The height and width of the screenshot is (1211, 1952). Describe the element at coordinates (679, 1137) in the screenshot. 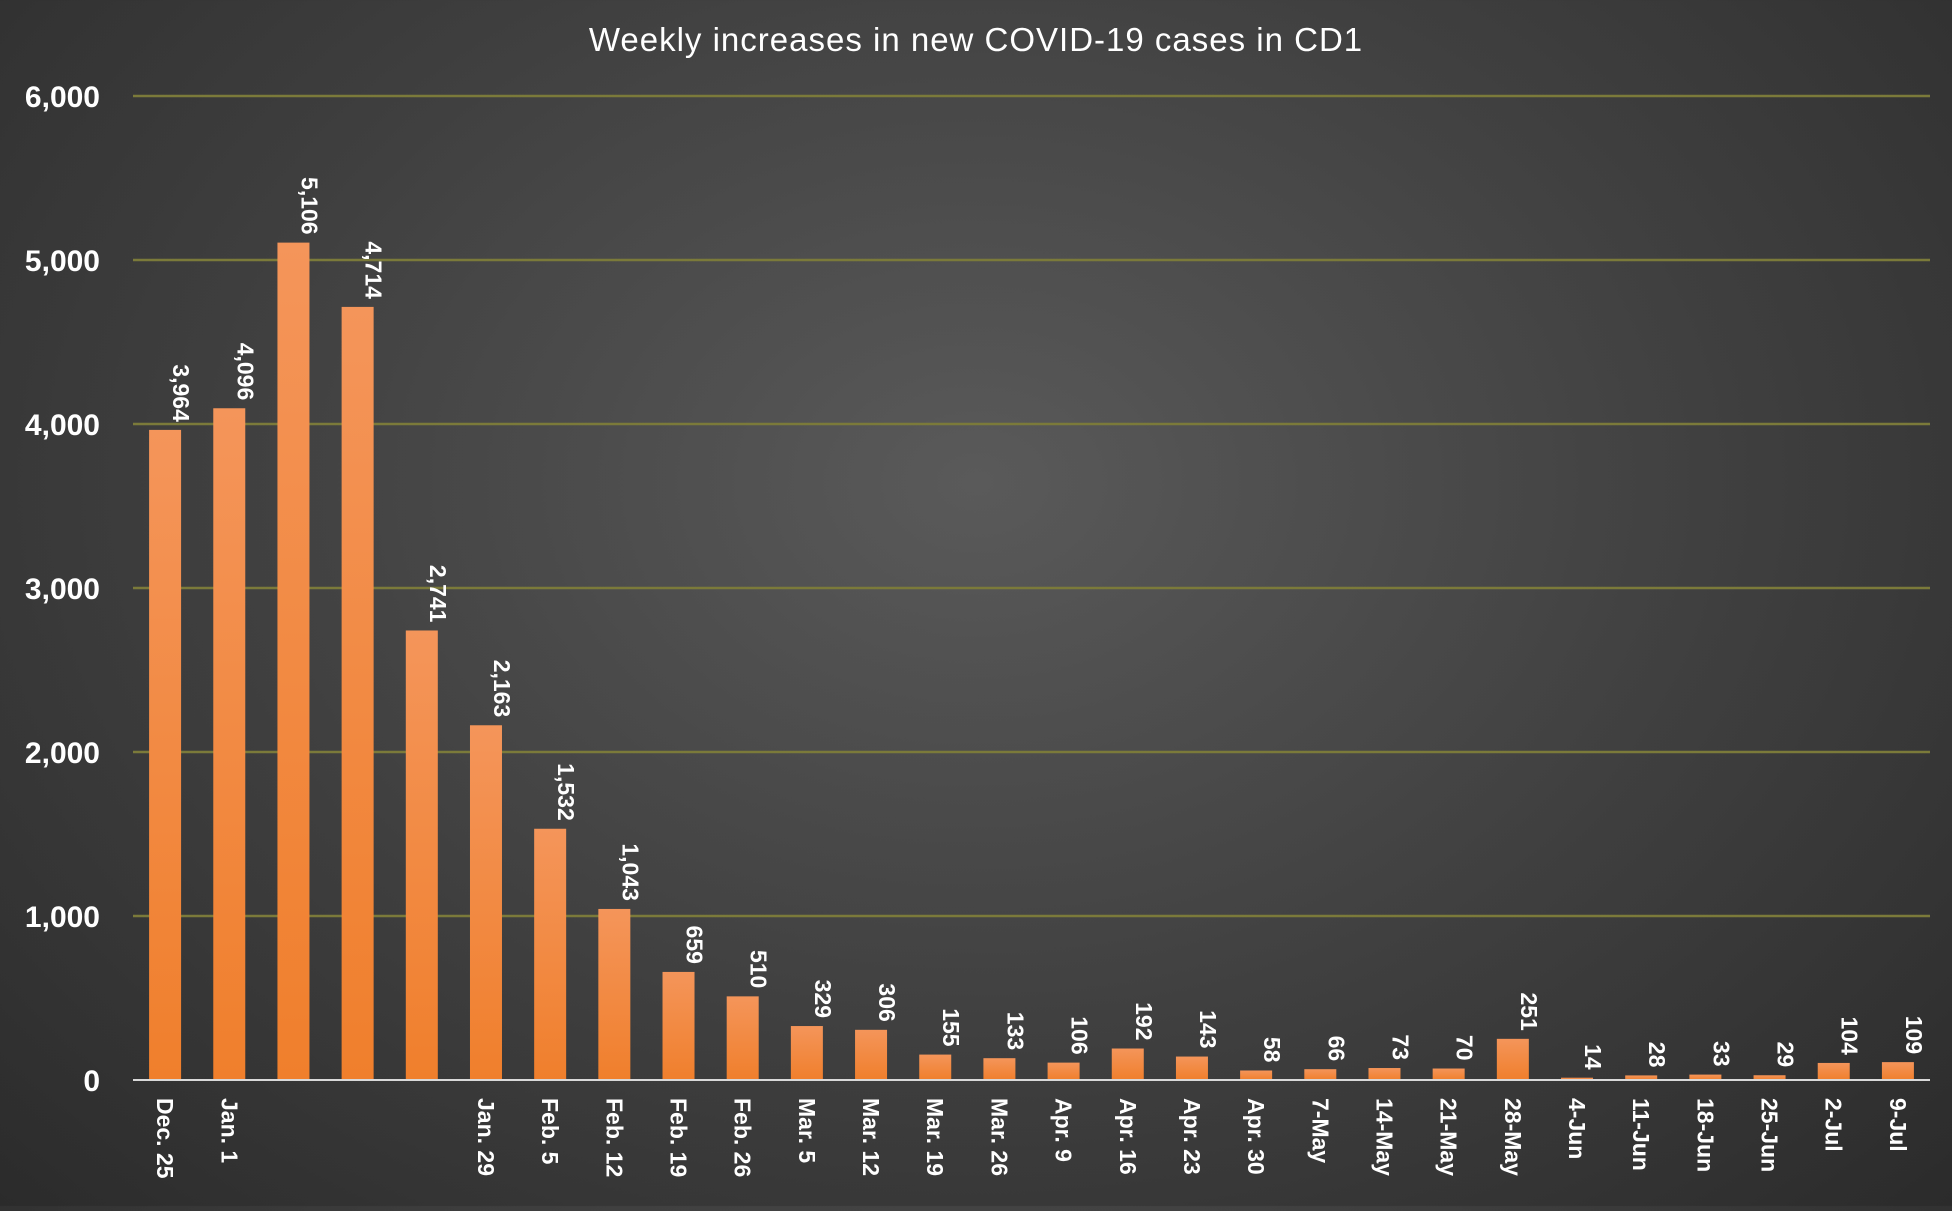

I see `x-tick-label: Feb. 19` at that location.